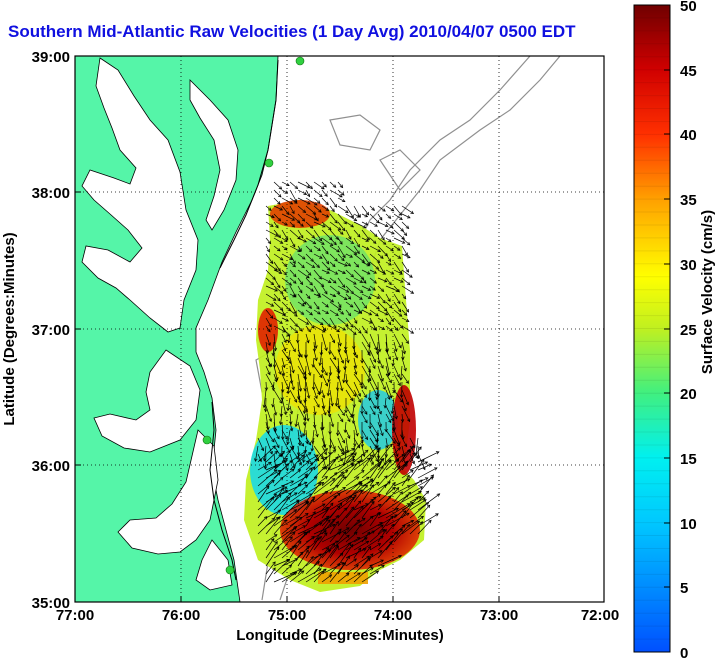  I want to click on colorbar-tick-label: 15, so click(688, 459).